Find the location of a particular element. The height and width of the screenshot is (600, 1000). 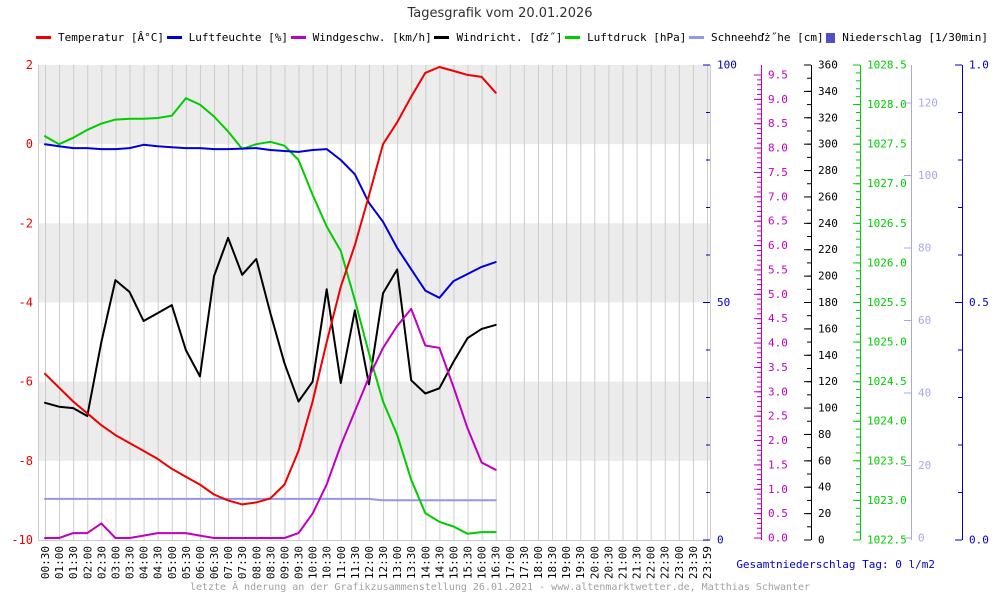

winddir-axis-tick-label: 320 is located at coordinates (828, 117).